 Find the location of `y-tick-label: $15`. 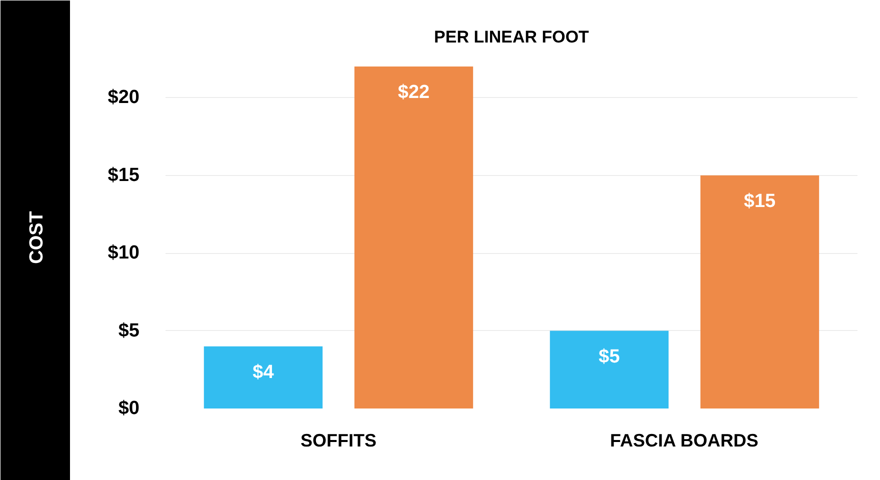

y-tick-label: $15 is located at coordinates (124, 175).